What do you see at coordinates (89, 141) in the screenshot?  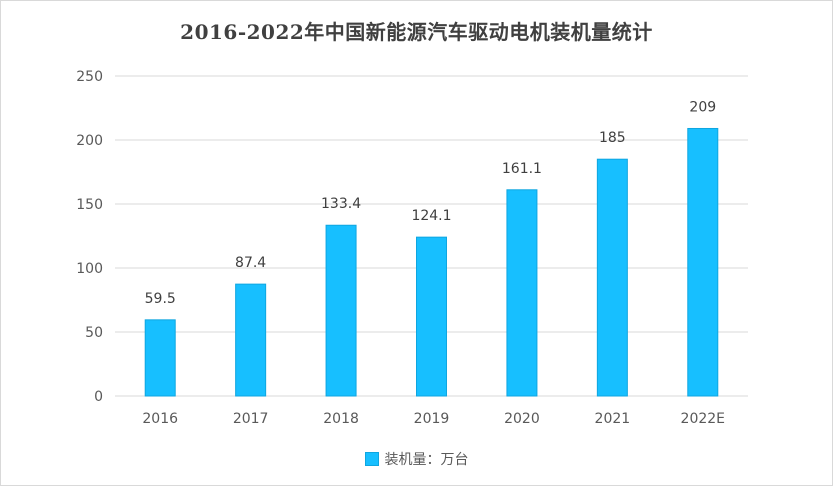 I see `y-tick-label: 200` at bounding box center [89, 141].